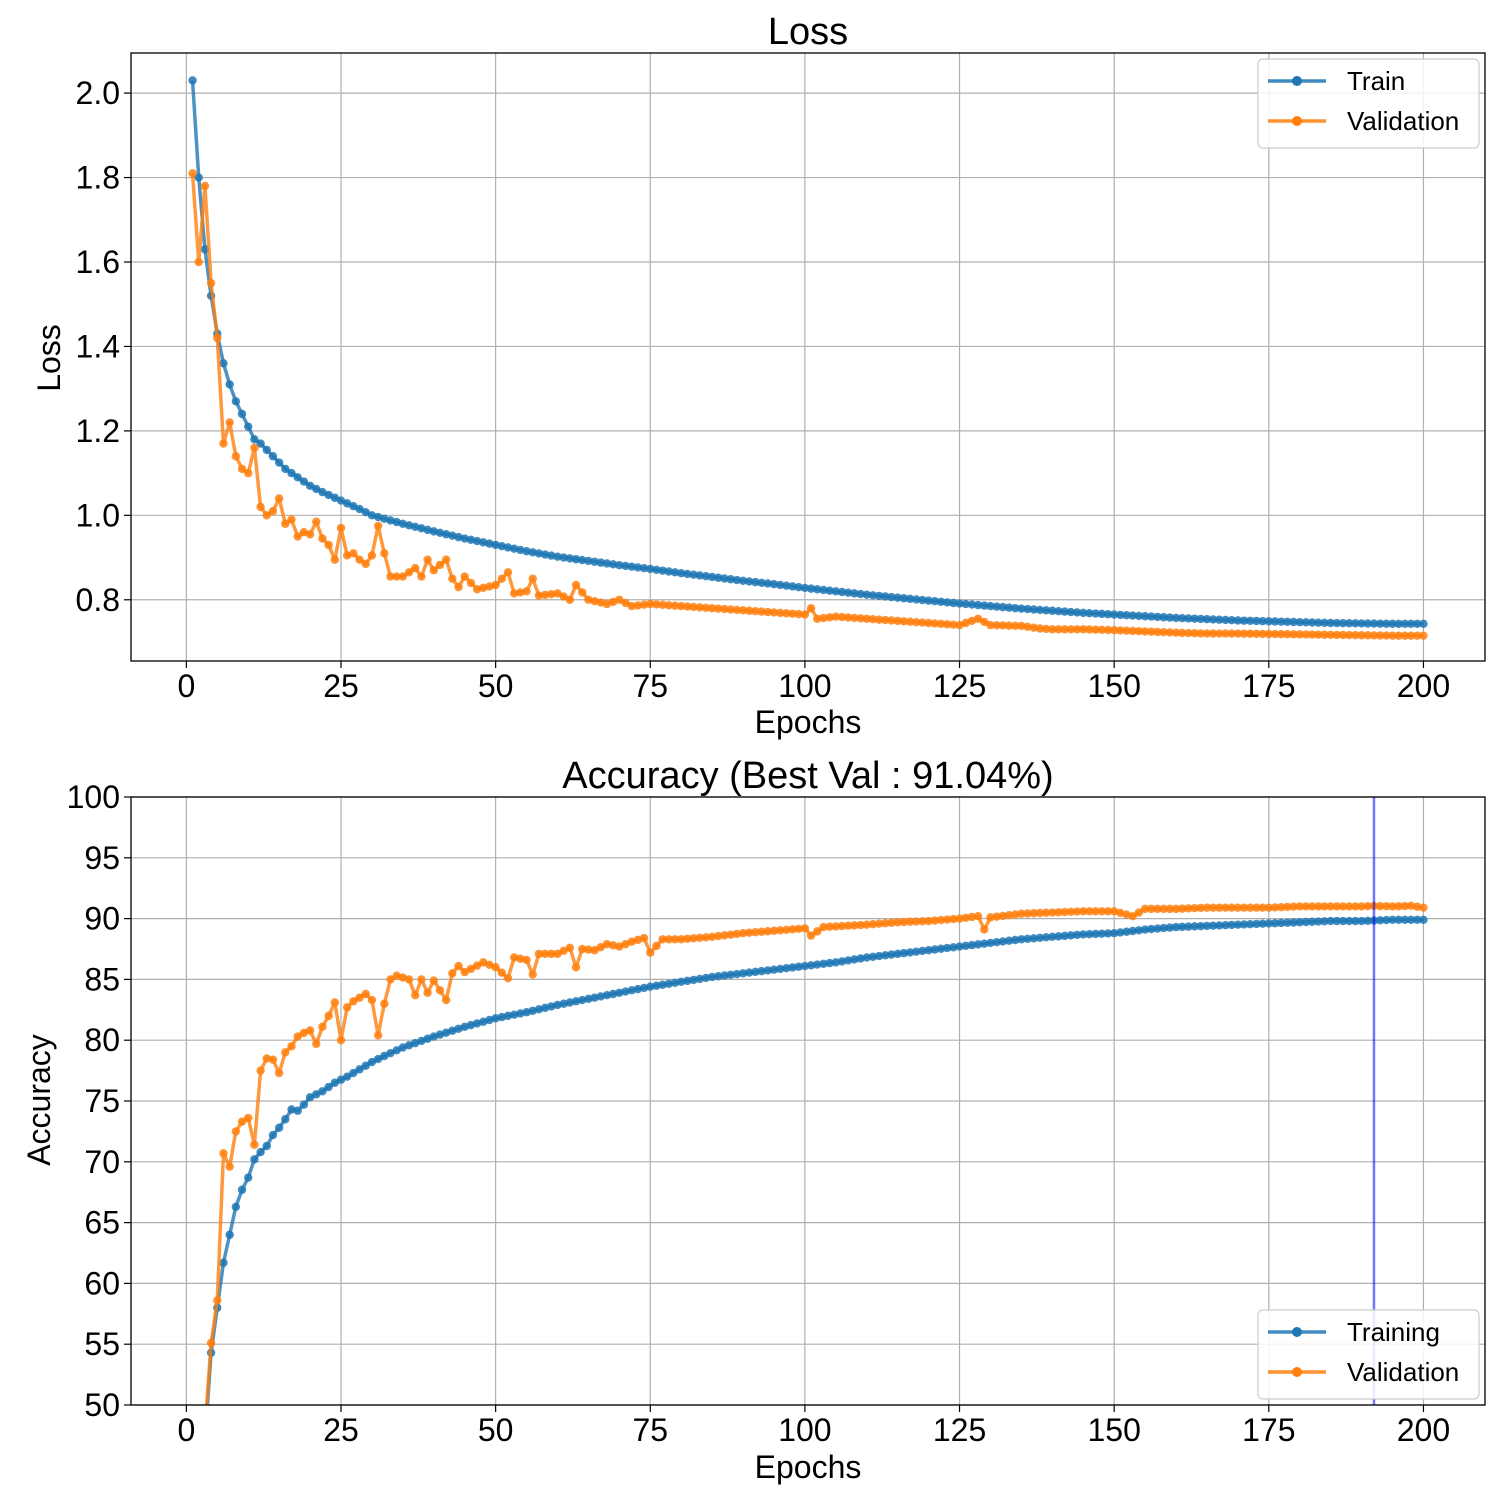 This screenshot has height=1505, width=1500. What do you see at coordinates (1423, 1430) in the screenshot?
I see `x-tick-label: 200` at bounding box center [1423, 1430].